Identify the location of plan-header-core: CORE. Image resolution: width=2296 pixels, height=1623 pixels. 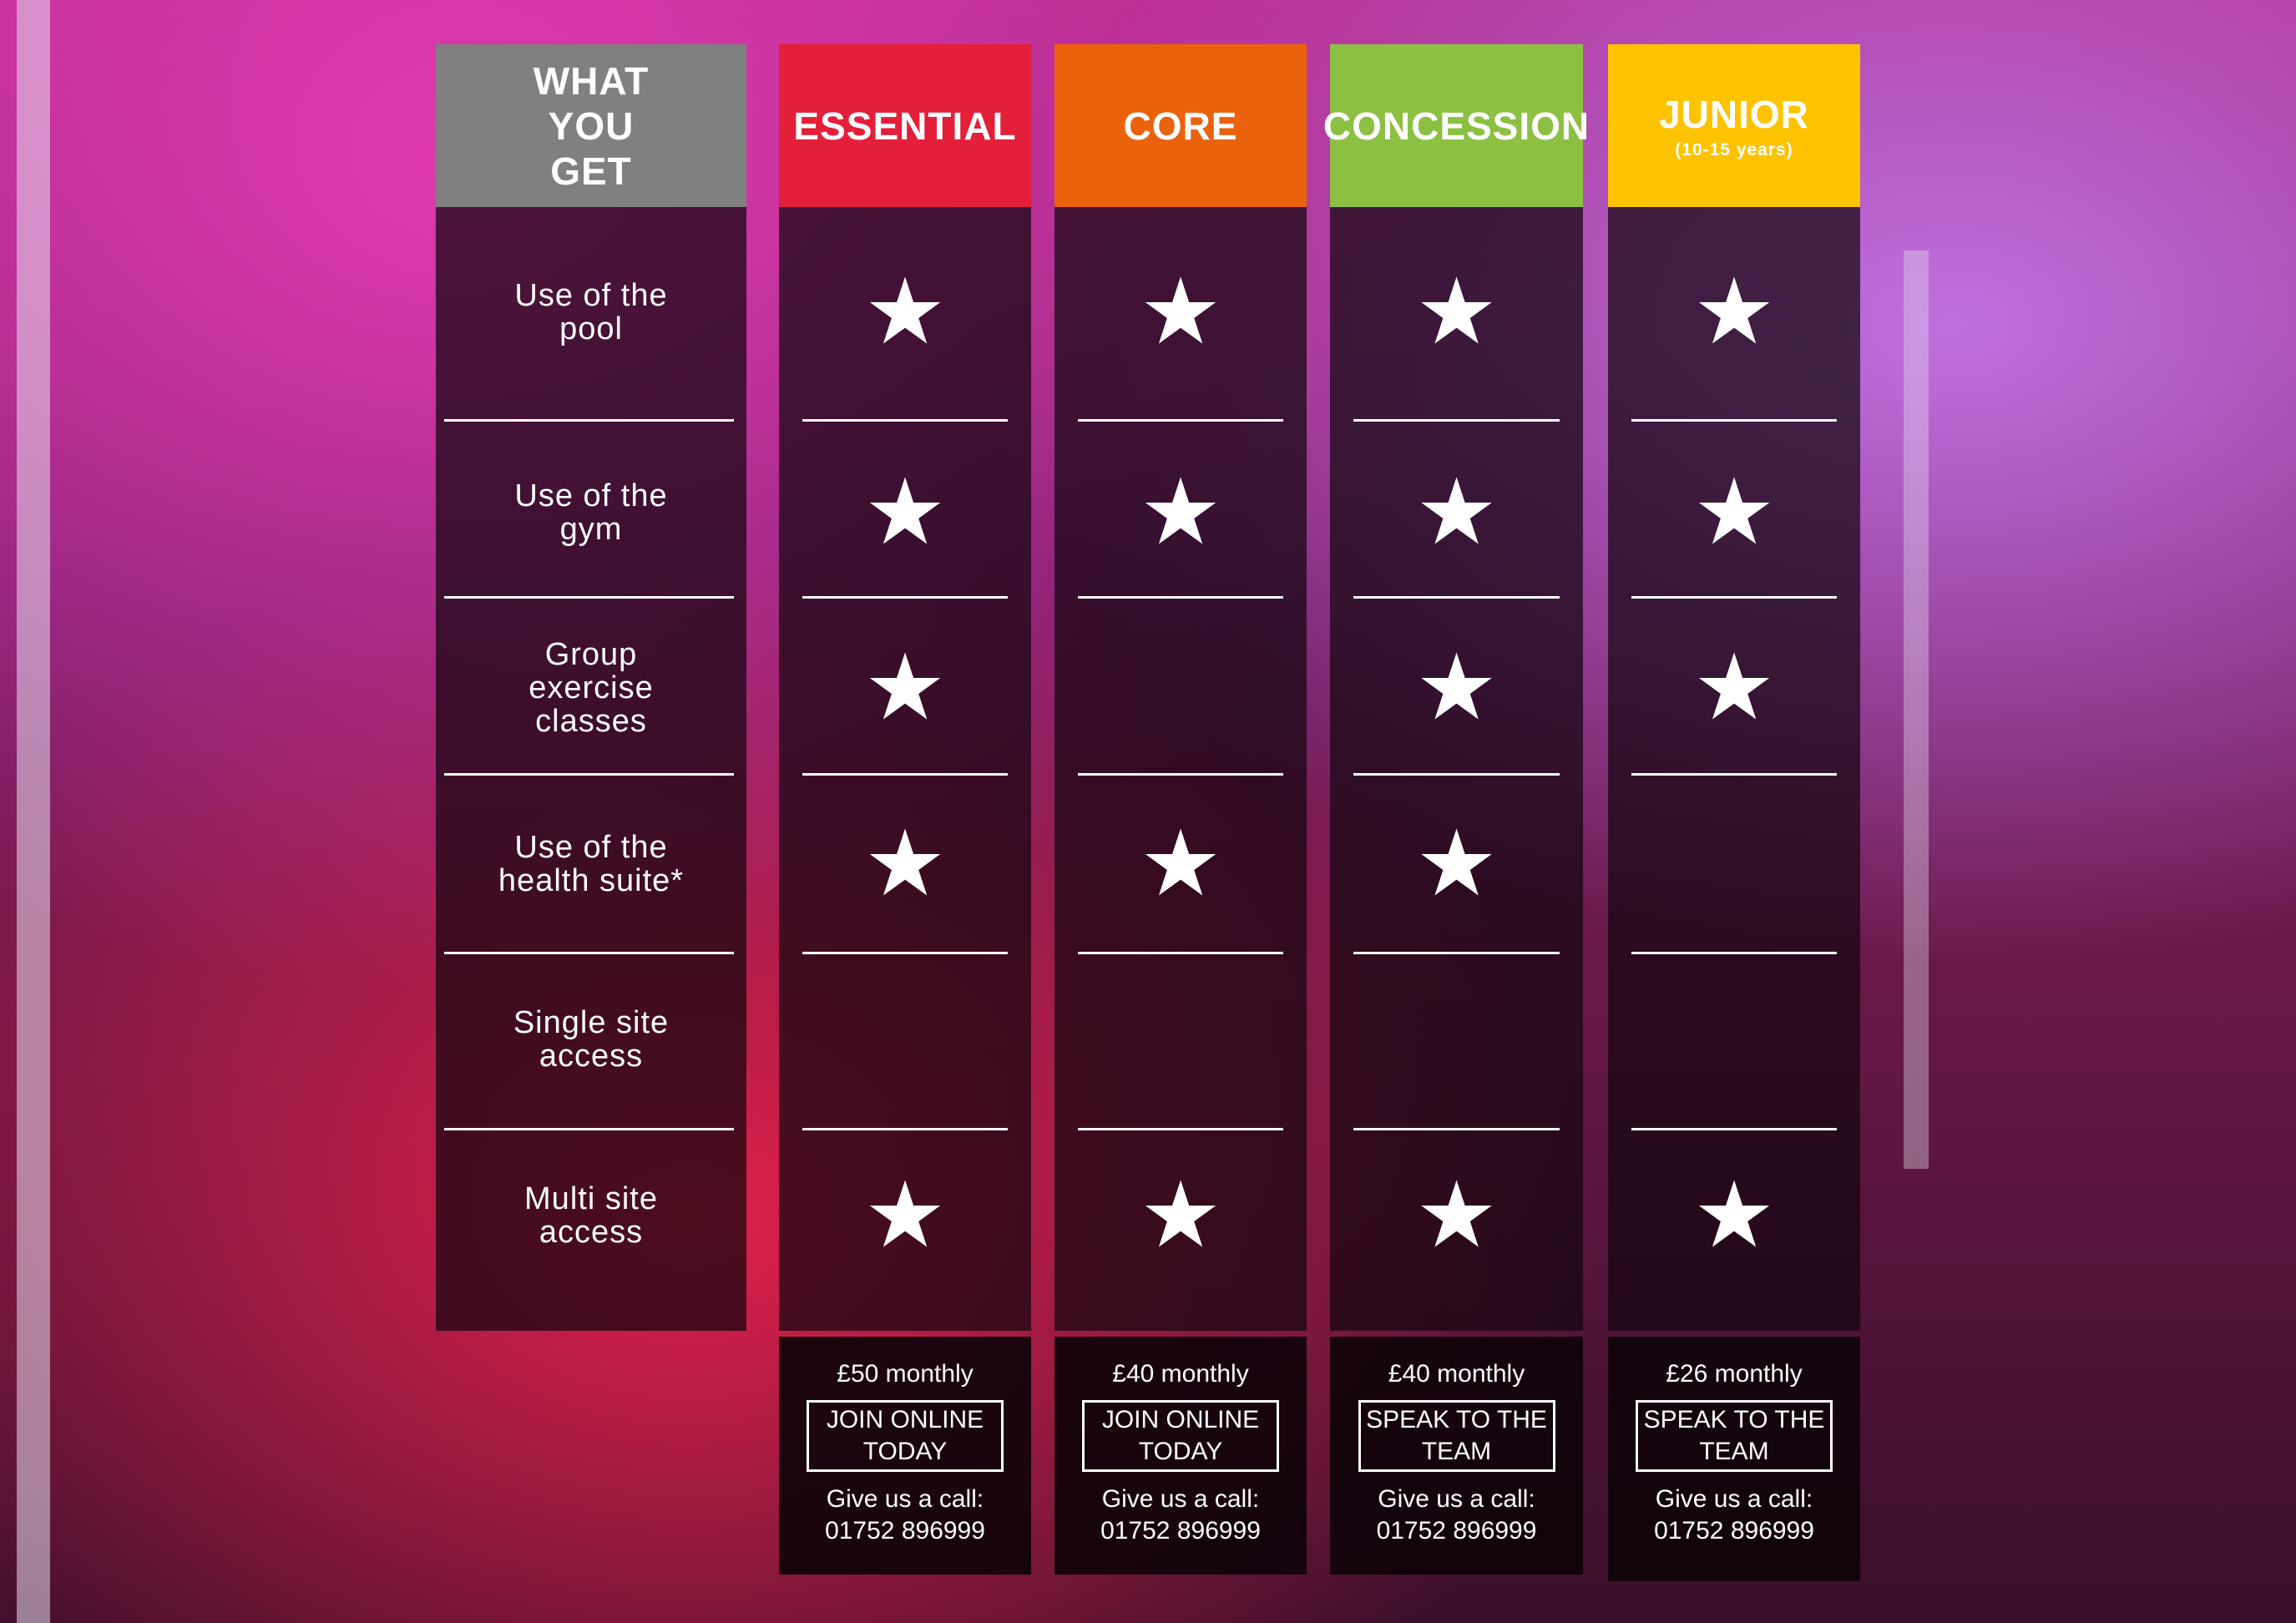
(1180, 126).